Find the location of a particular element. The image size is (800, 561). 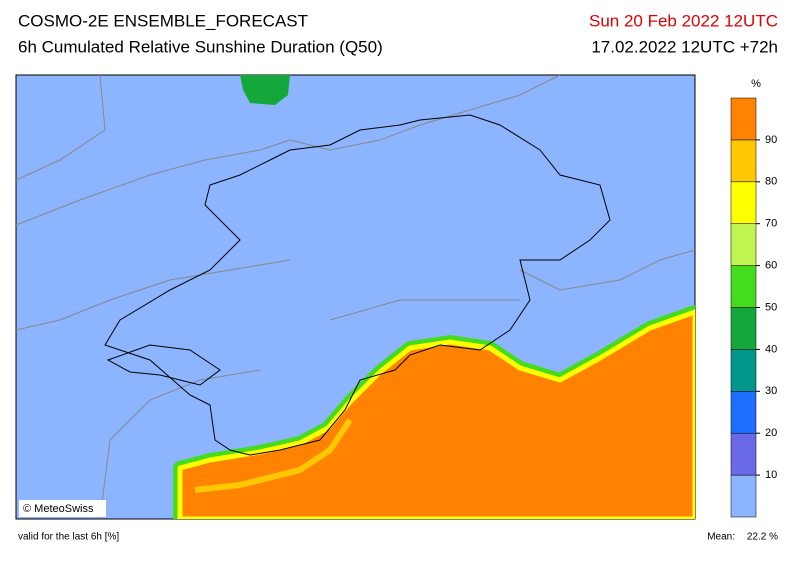

colorbar-tick-label: 20 is located at coordinates (771, 433).